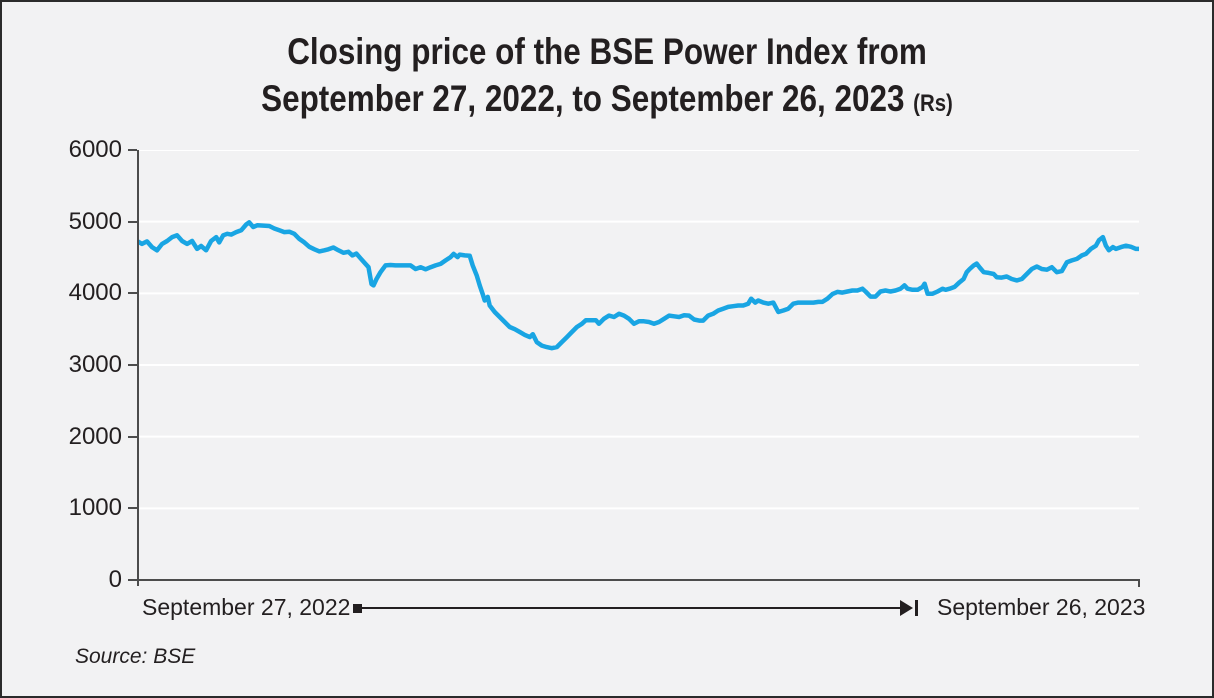 This screenshot has width=1214, height=698. Describe the element at coordinates (95, 508) in the screenshot. I see `y-tick-label: 1000` at that location.